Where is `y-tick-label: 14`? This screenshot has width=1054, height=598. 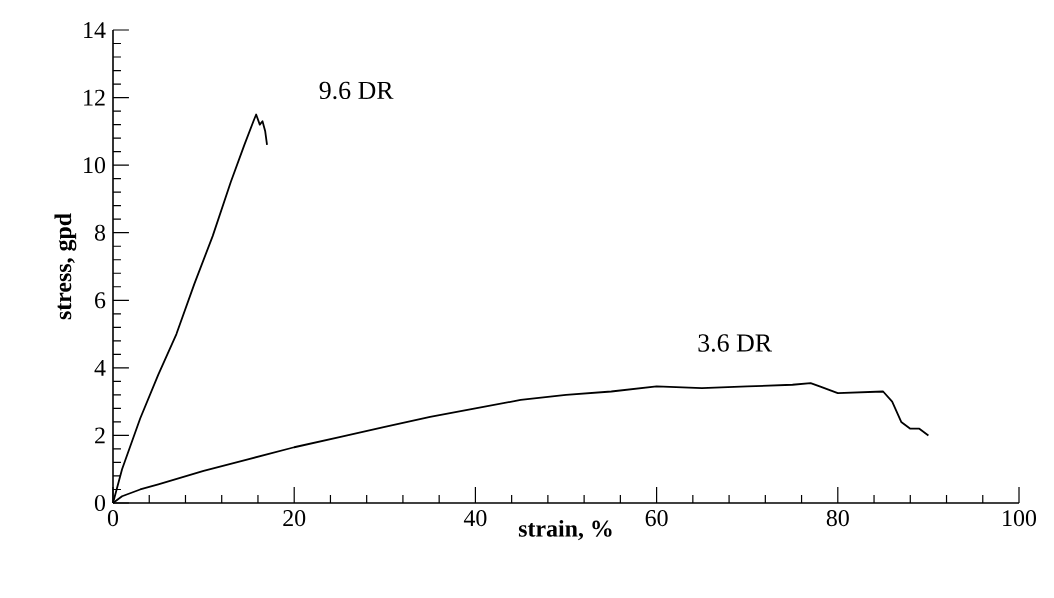 y-tick-label: 14 is located at coordinates (95, 30).